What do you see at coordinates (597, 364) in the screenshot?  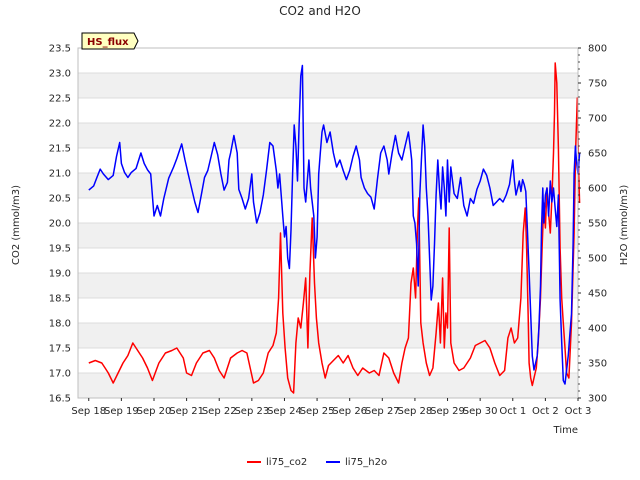 I see `y-right-tick-label: 350` at bounding box center [597, 364].